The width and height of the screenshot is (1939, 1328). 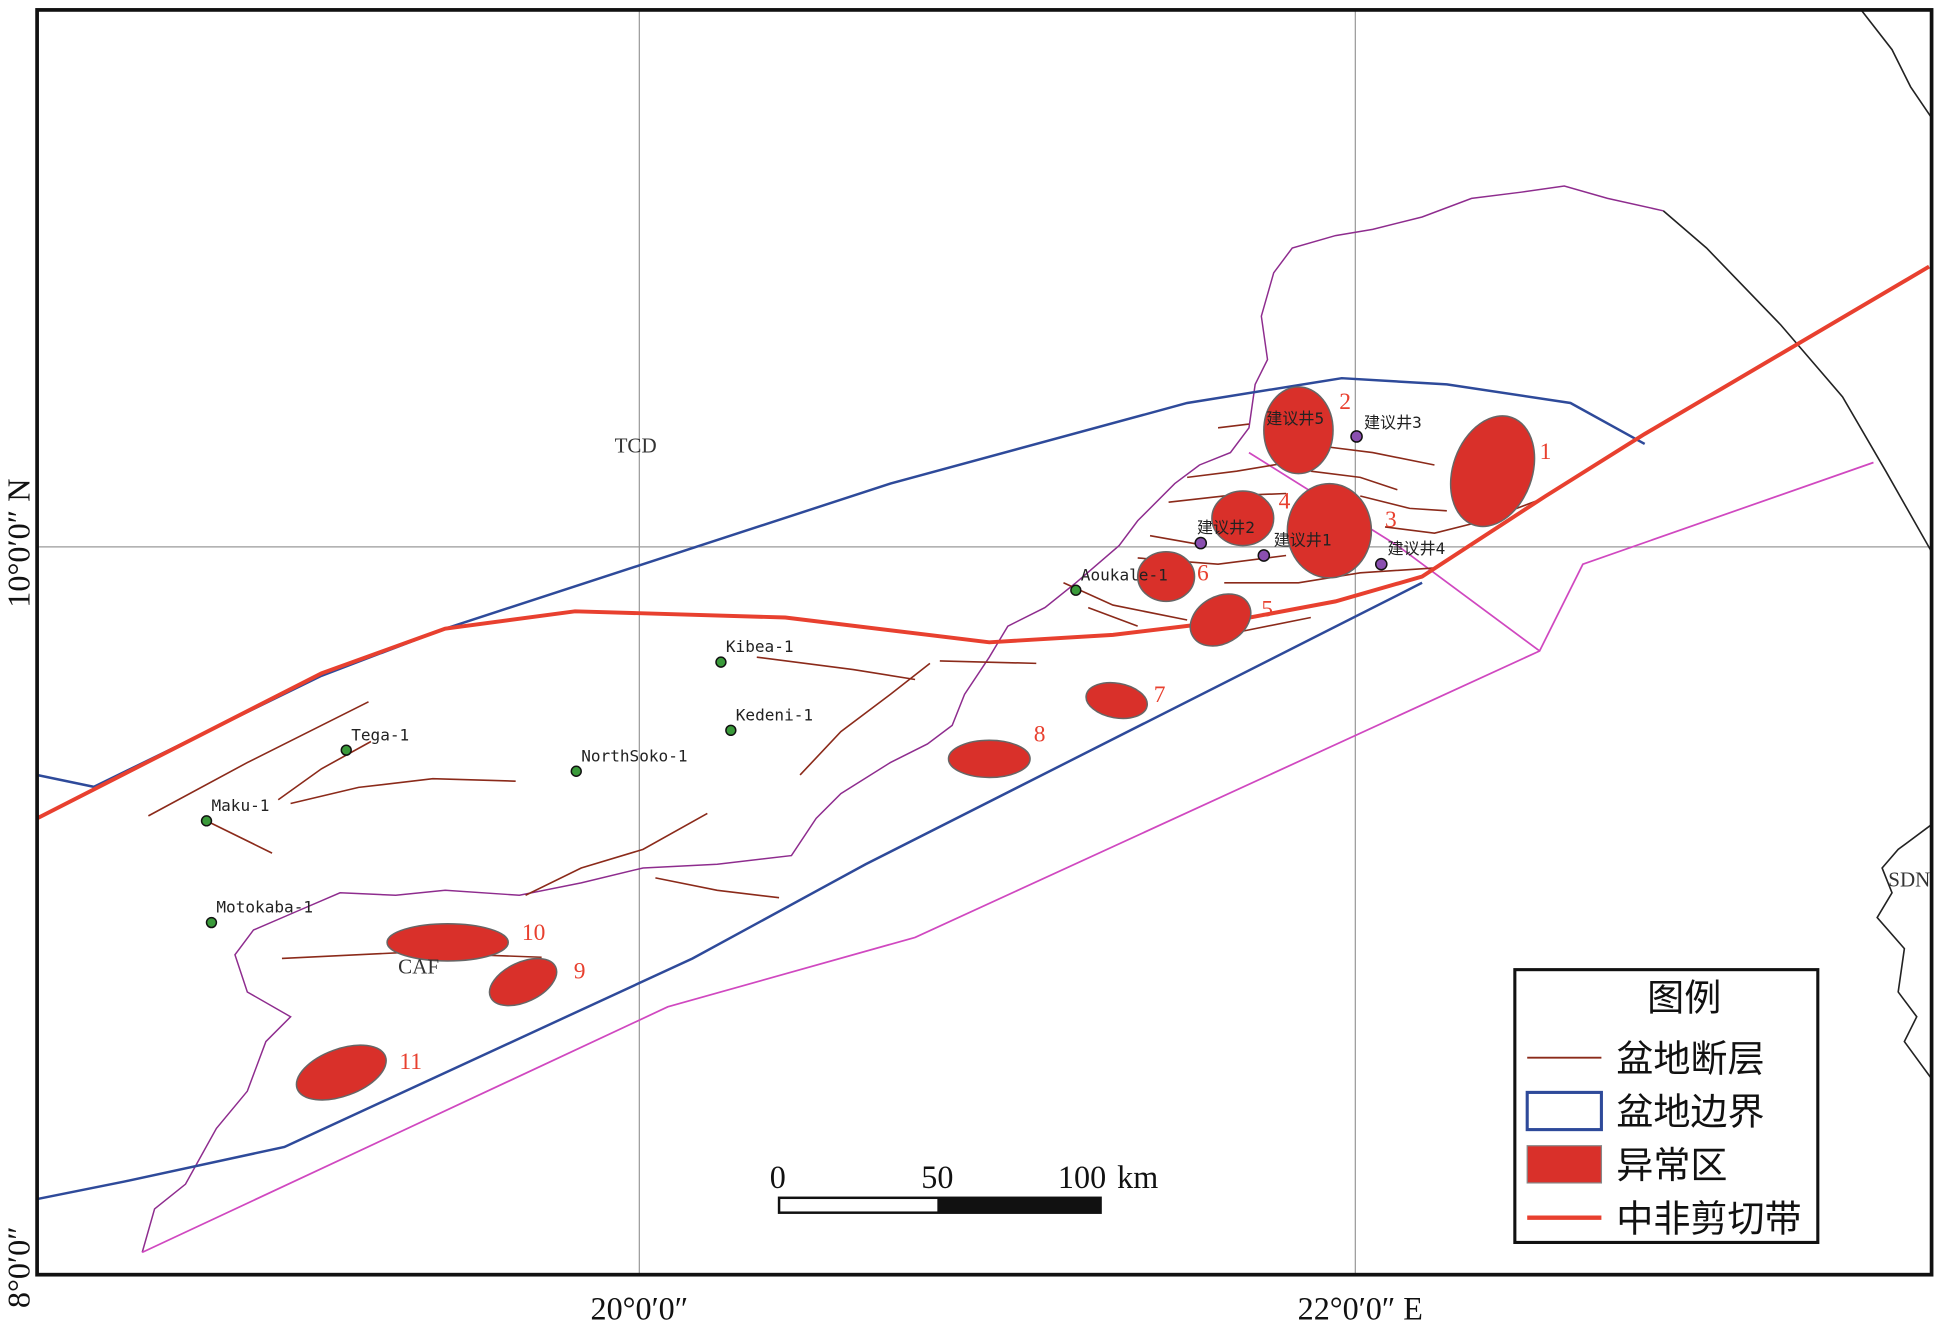 What do you see at coordinates (533, 933) in the screenshot?
I see `anomaly-label: 10` at bounding box center [533, 933].